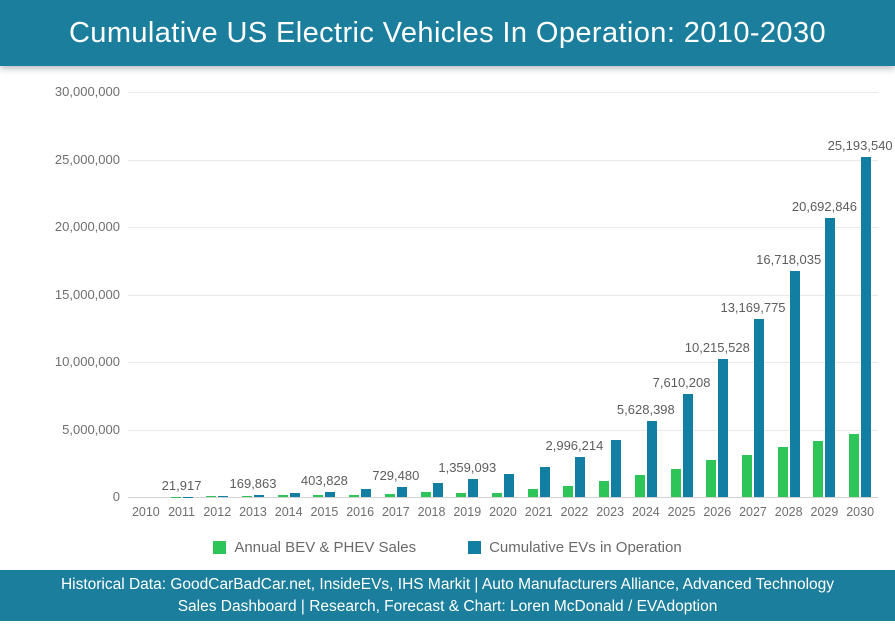 The height and width of the screenshot is (625, 895). What do you see at coordinates (116, 496) in the screenshot?
I see `y-axis-label: 0` at bounding box center [116, 496].